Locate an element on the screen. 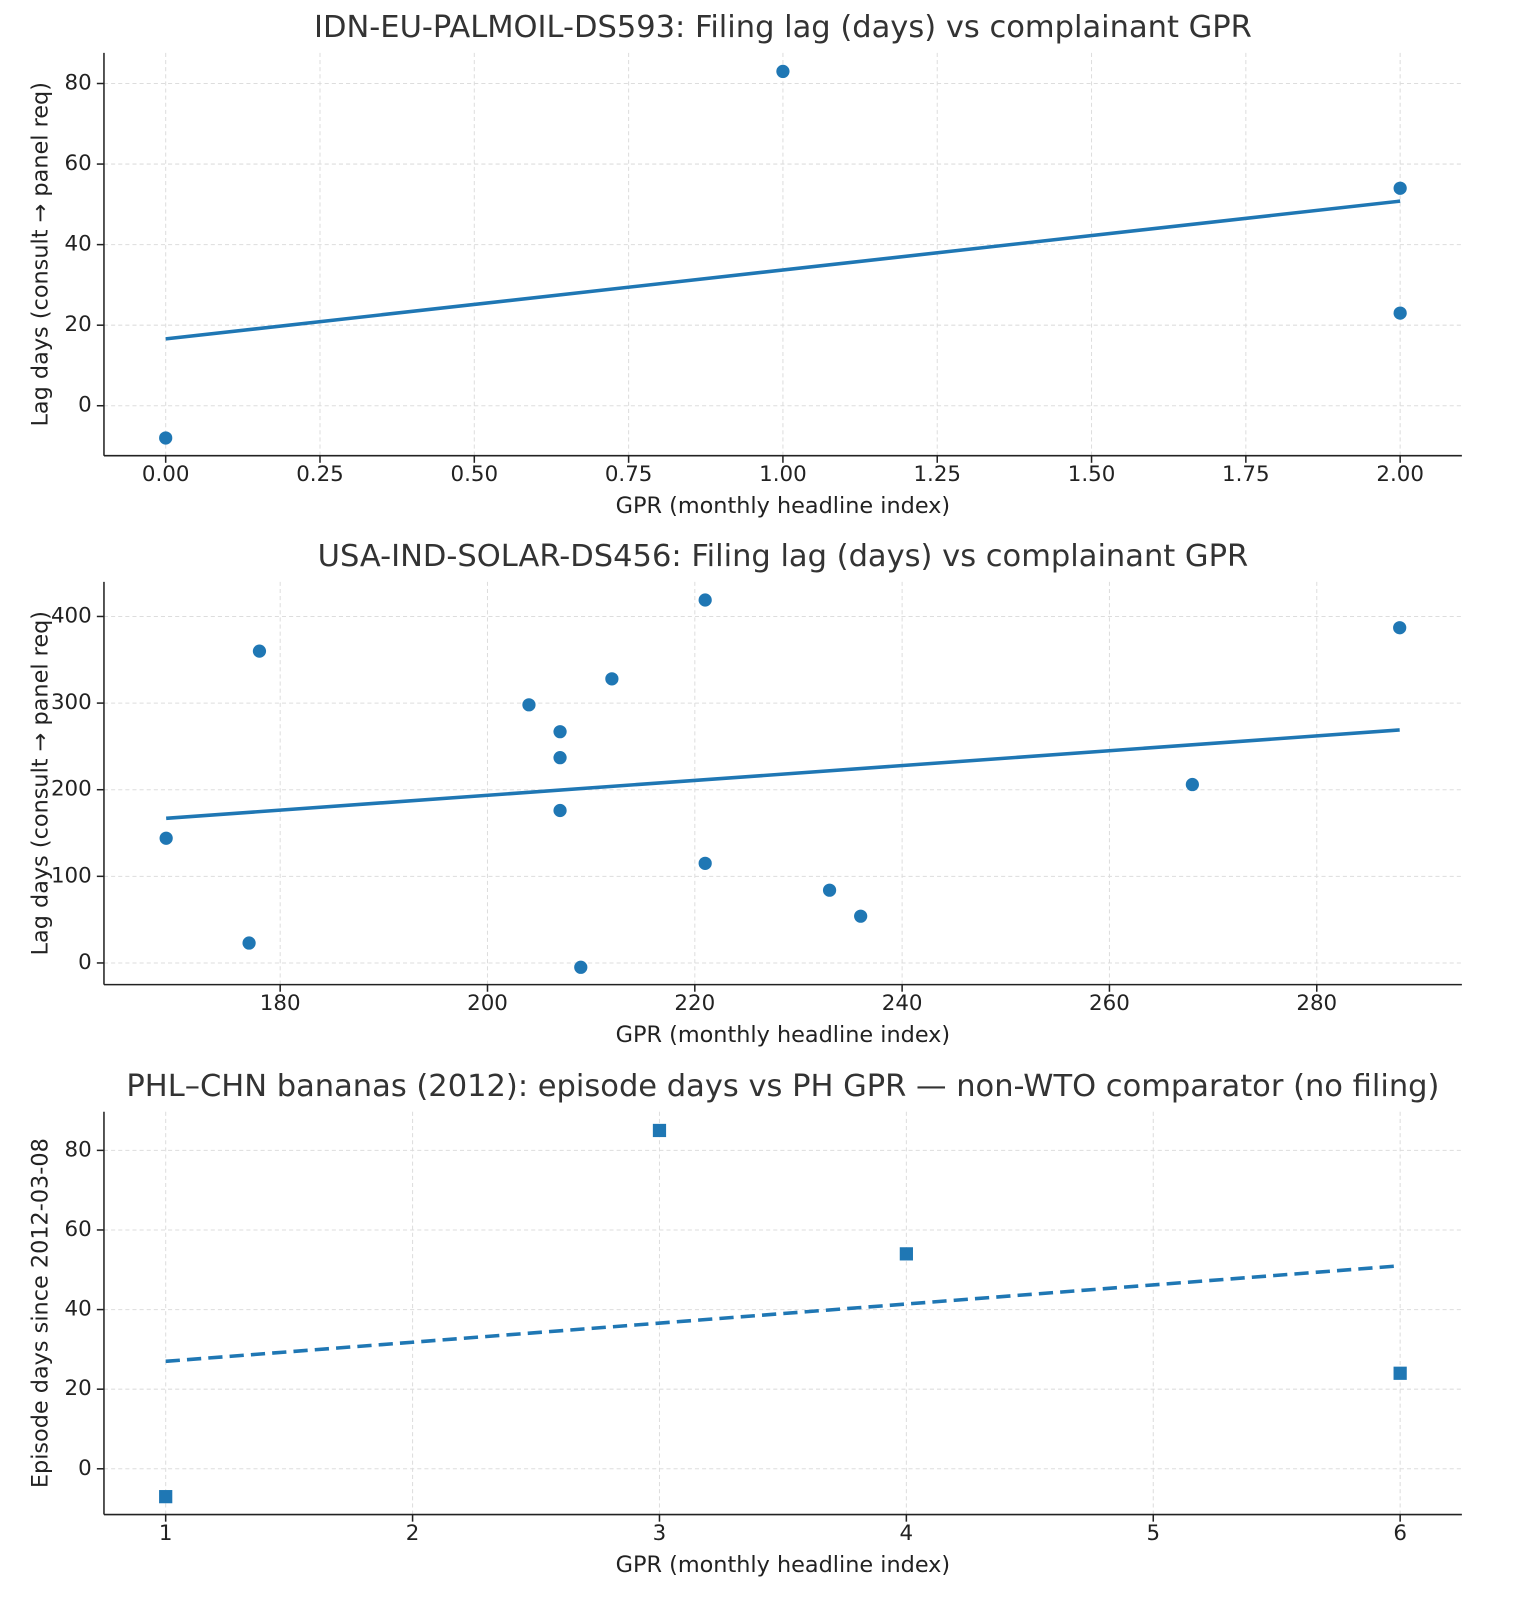 Image resolution: width=1516 pixels, height=1600 pixels. x-tick-label: 3 is located at coordinates (660, 1533).